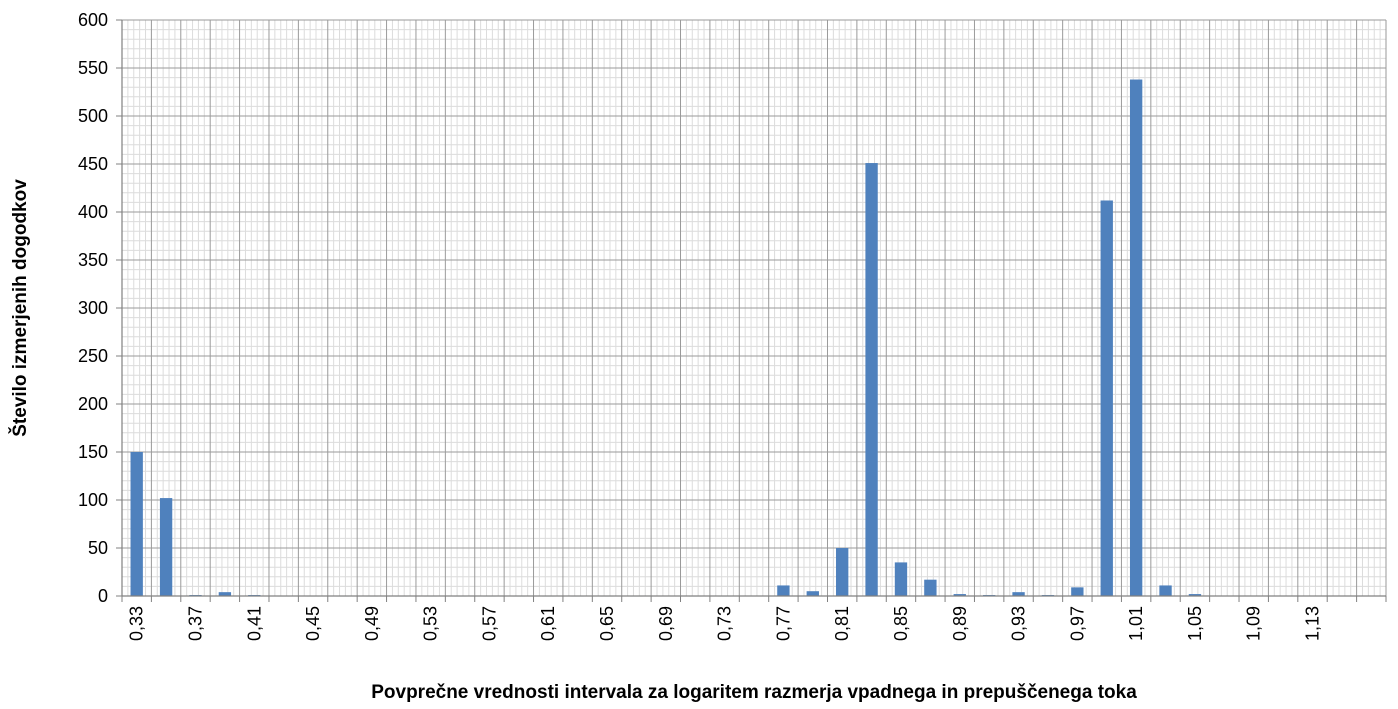 This screenshot has width=1398, height=709. What do you see at coordinates (103, 596) in the screenshot?
I see `y-tick-label: 0` at bounding box center [103, 596].